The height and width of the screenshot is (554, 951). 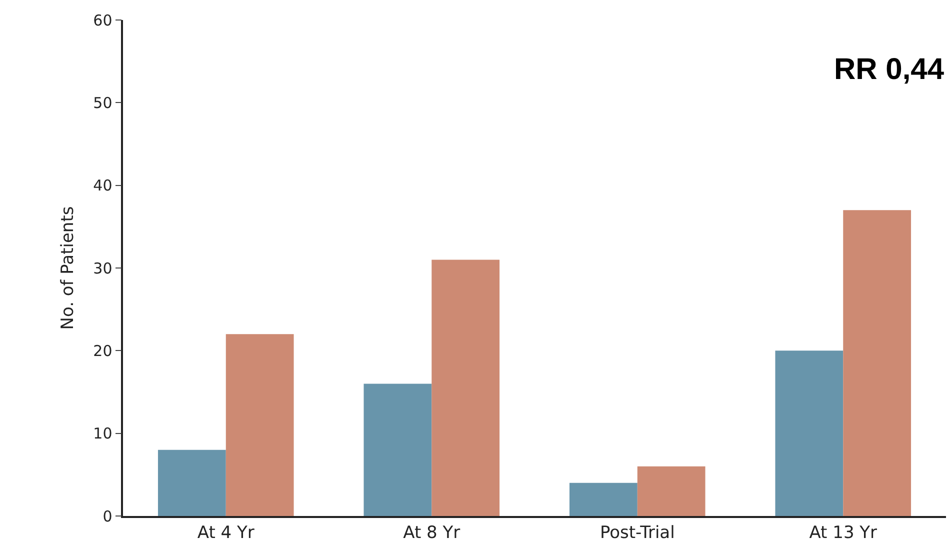 What do you see at coordinates (102, 433) in the screenshot?
I see `y-tick-label: 10` at bounding box center [102, 433].